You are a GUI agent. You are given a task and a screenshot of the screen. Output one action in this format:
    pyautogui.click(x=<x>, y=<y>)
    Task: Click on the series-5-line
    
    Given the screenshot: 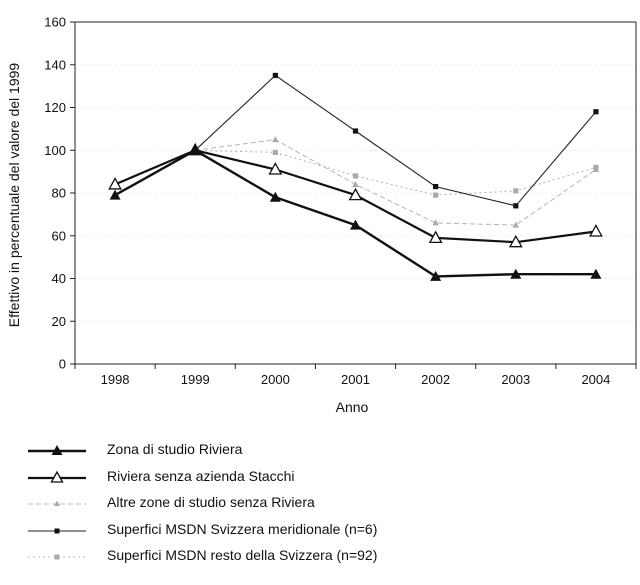 What is the action you would take?
    pyautogui.click(x=396, y=172)
    